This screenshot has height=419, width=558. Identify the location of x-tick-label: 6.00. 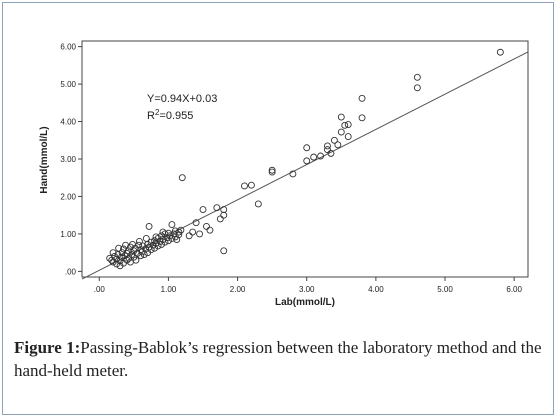
(514, 289).